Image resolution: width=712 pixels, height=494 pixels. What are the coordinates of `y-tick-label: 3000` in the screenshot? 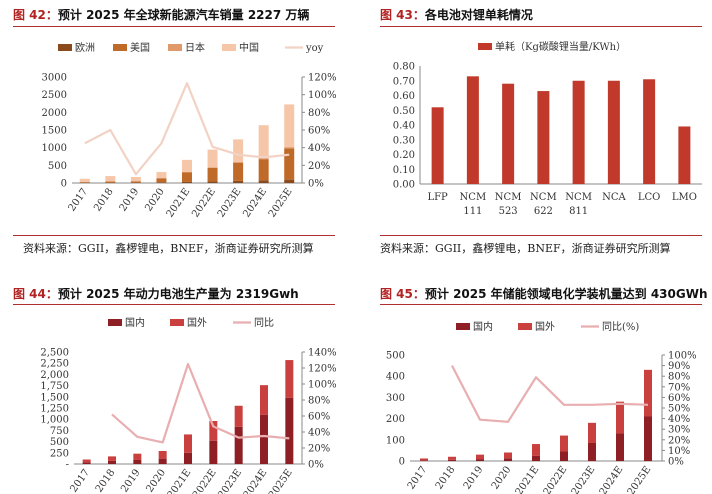 It's located at (54, 78).